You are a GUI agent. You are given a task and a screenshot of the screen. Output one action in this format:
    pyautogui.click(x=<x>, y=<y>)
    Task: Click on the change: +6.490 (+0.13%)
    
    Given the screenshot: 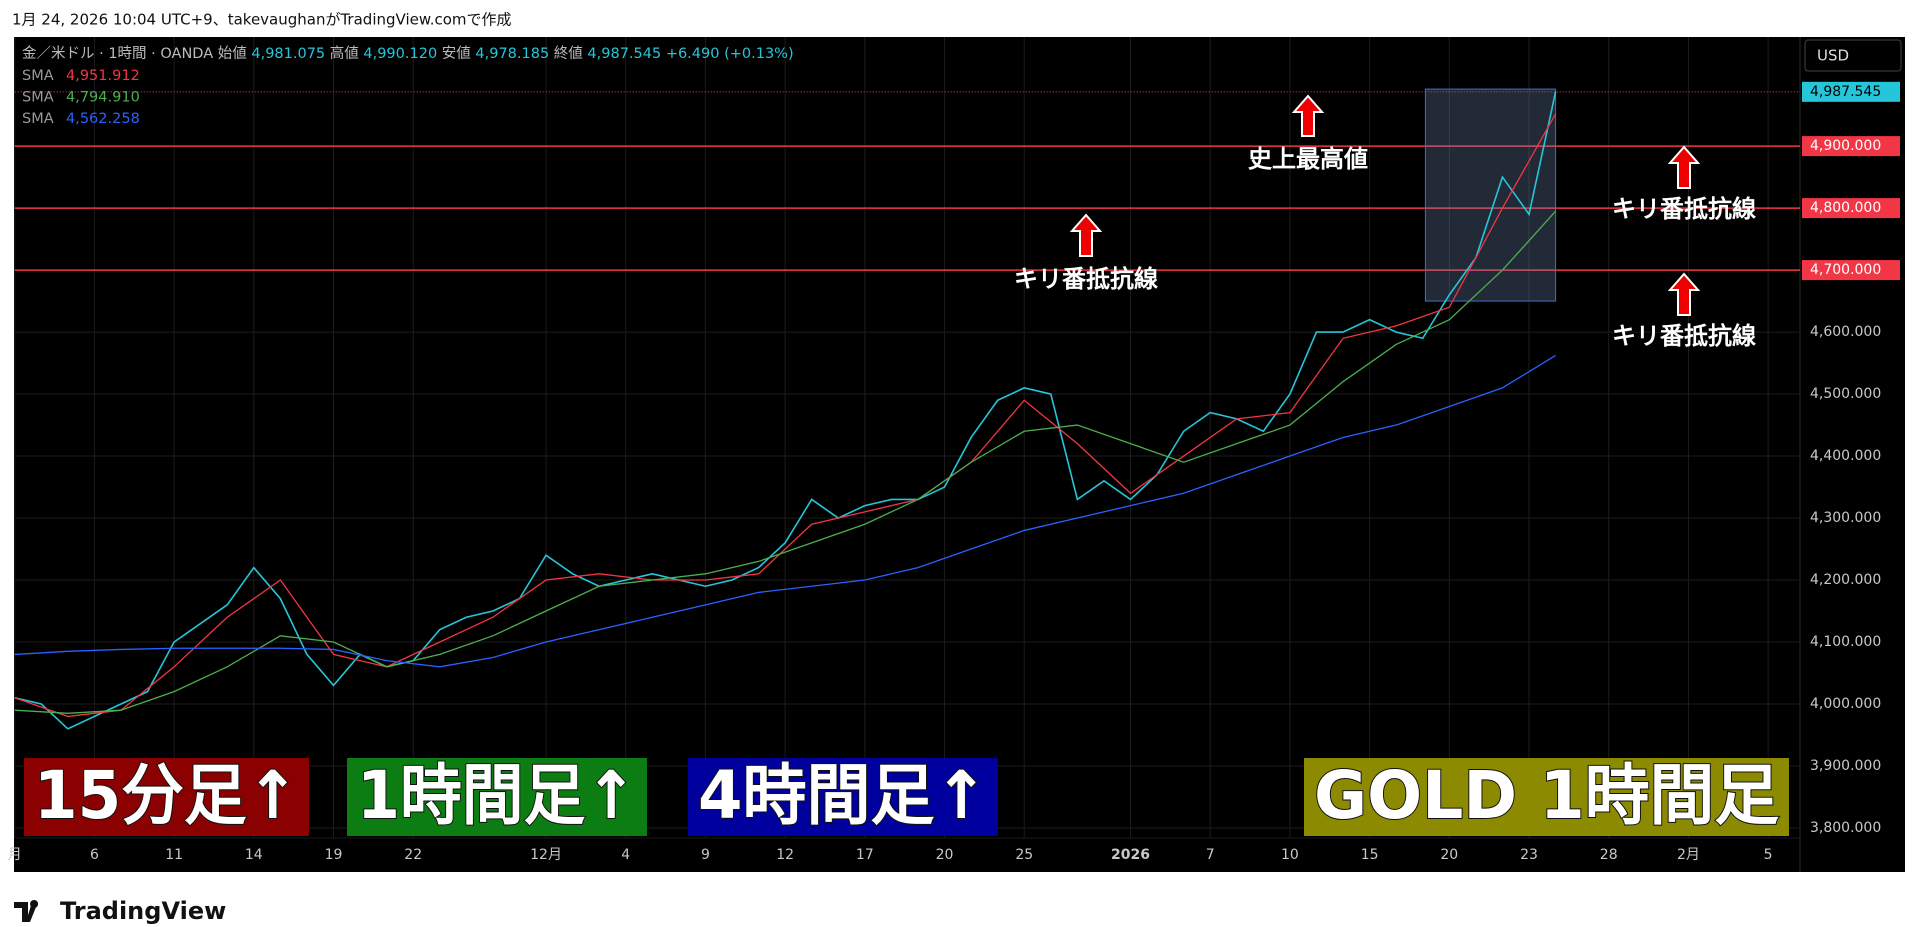 What is the action you would take?
    pyautogui.click(x=730, y=54)
    